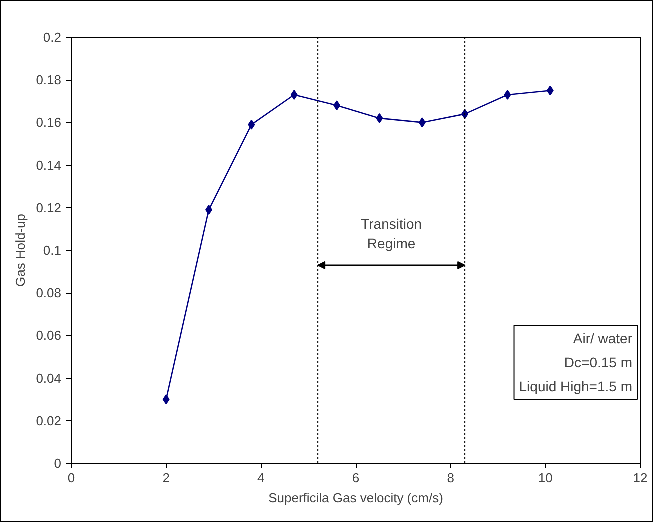 This screenshot has height=524, width=655. I want to click on y-tick-label: 0.04, so click(49, 378).